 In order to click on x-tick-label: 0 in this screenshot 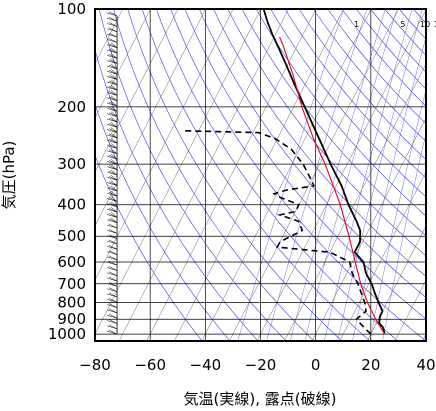, I will do `click(316, 365)`.